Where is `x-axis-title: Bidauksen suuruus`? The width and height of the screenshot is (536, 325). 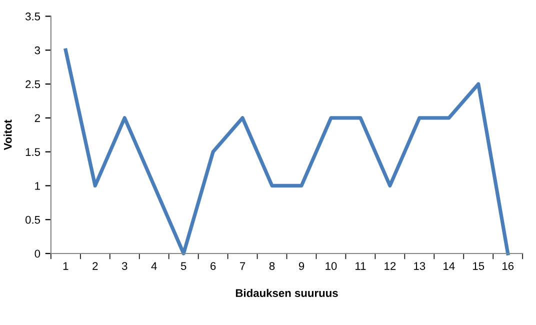 x-axis-title: Bidauksen suuruus is located at coordinates (287, 293).